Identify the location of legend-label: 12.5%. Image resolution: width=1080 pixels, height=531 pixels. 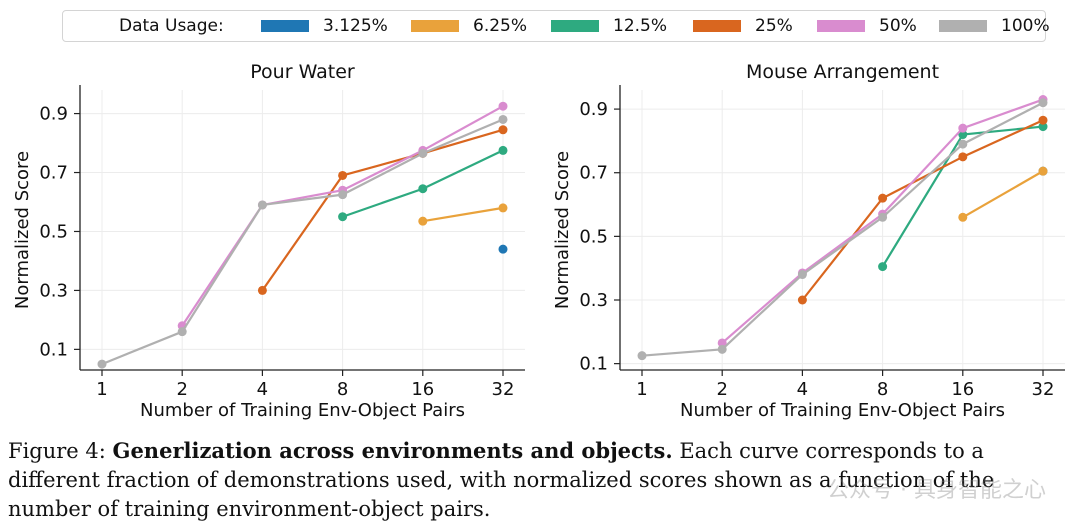
(640, 26).